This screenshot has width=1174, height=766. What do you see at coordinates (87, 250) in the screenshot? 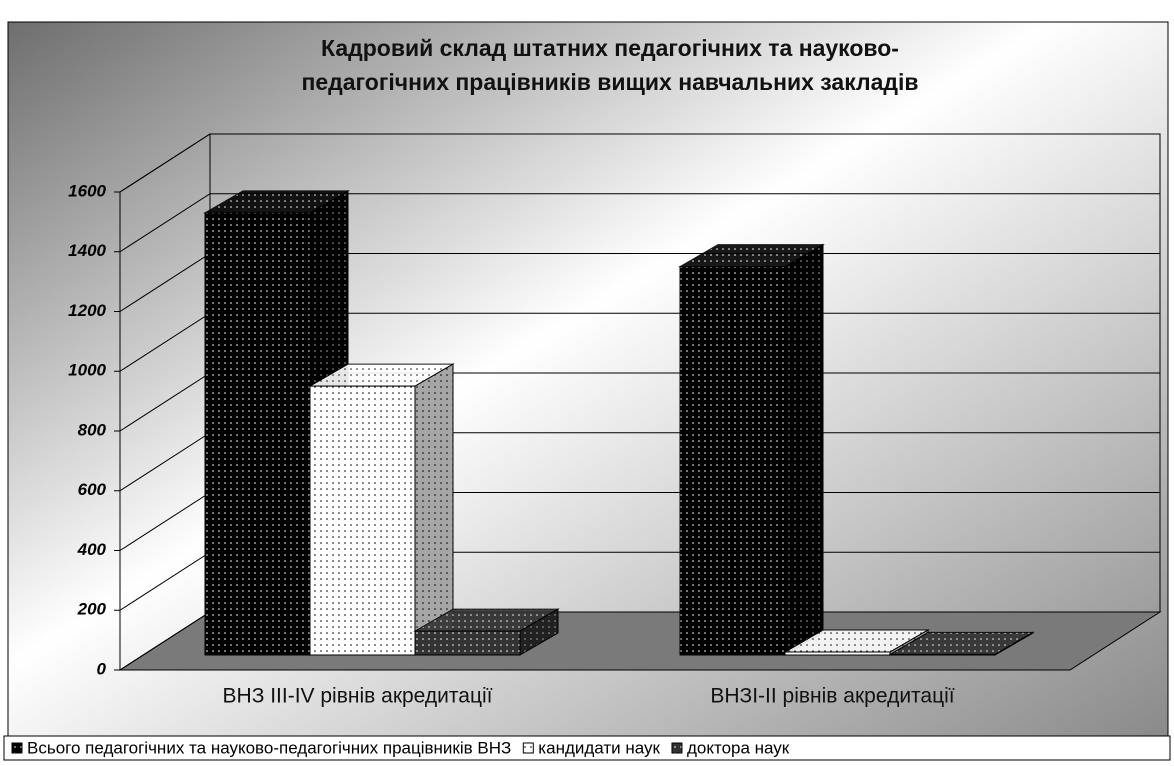
I see `y-tick-label: 1400` at bounding box center [87, 250].